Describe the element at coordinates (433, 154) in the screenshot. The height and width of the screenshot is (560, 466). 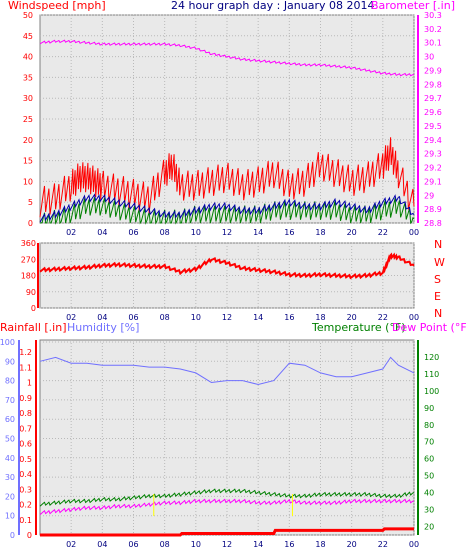
I see `barometer-tick-label: 29.3` at that location.